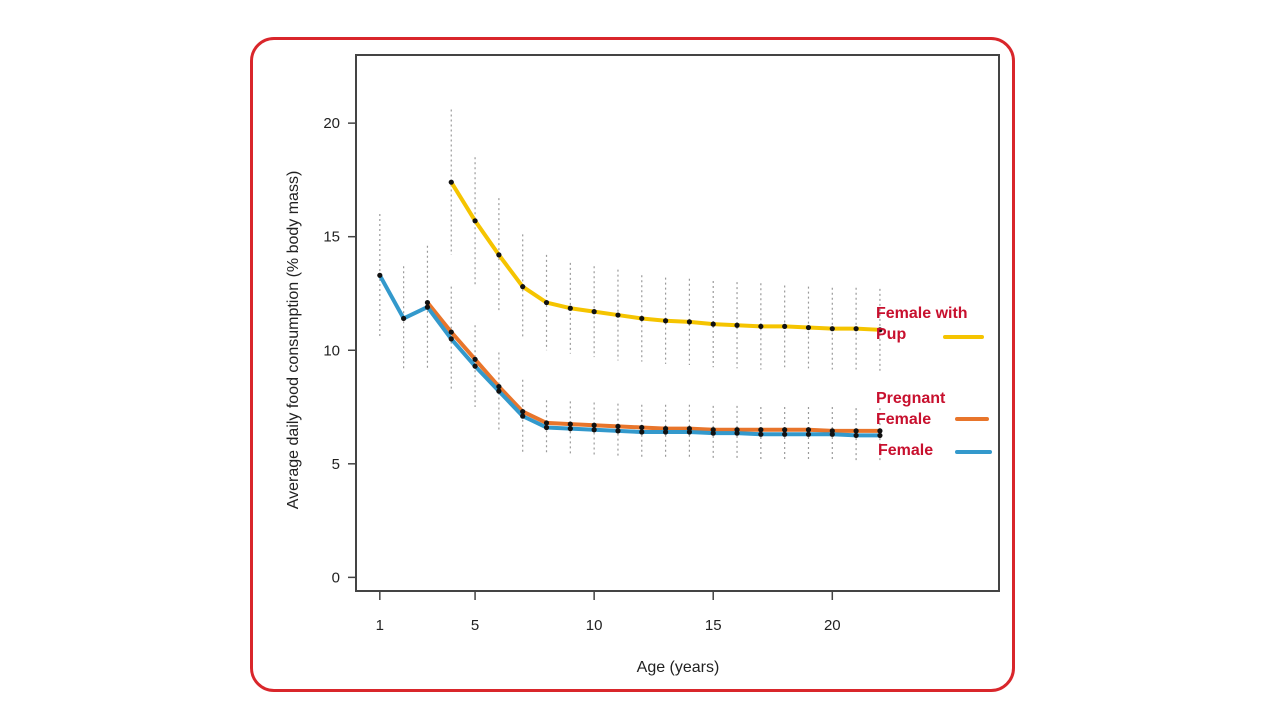 The width and height of the screenshot is (1280, 720). I want to click on y-tick-label: 0, so click(336, 577).